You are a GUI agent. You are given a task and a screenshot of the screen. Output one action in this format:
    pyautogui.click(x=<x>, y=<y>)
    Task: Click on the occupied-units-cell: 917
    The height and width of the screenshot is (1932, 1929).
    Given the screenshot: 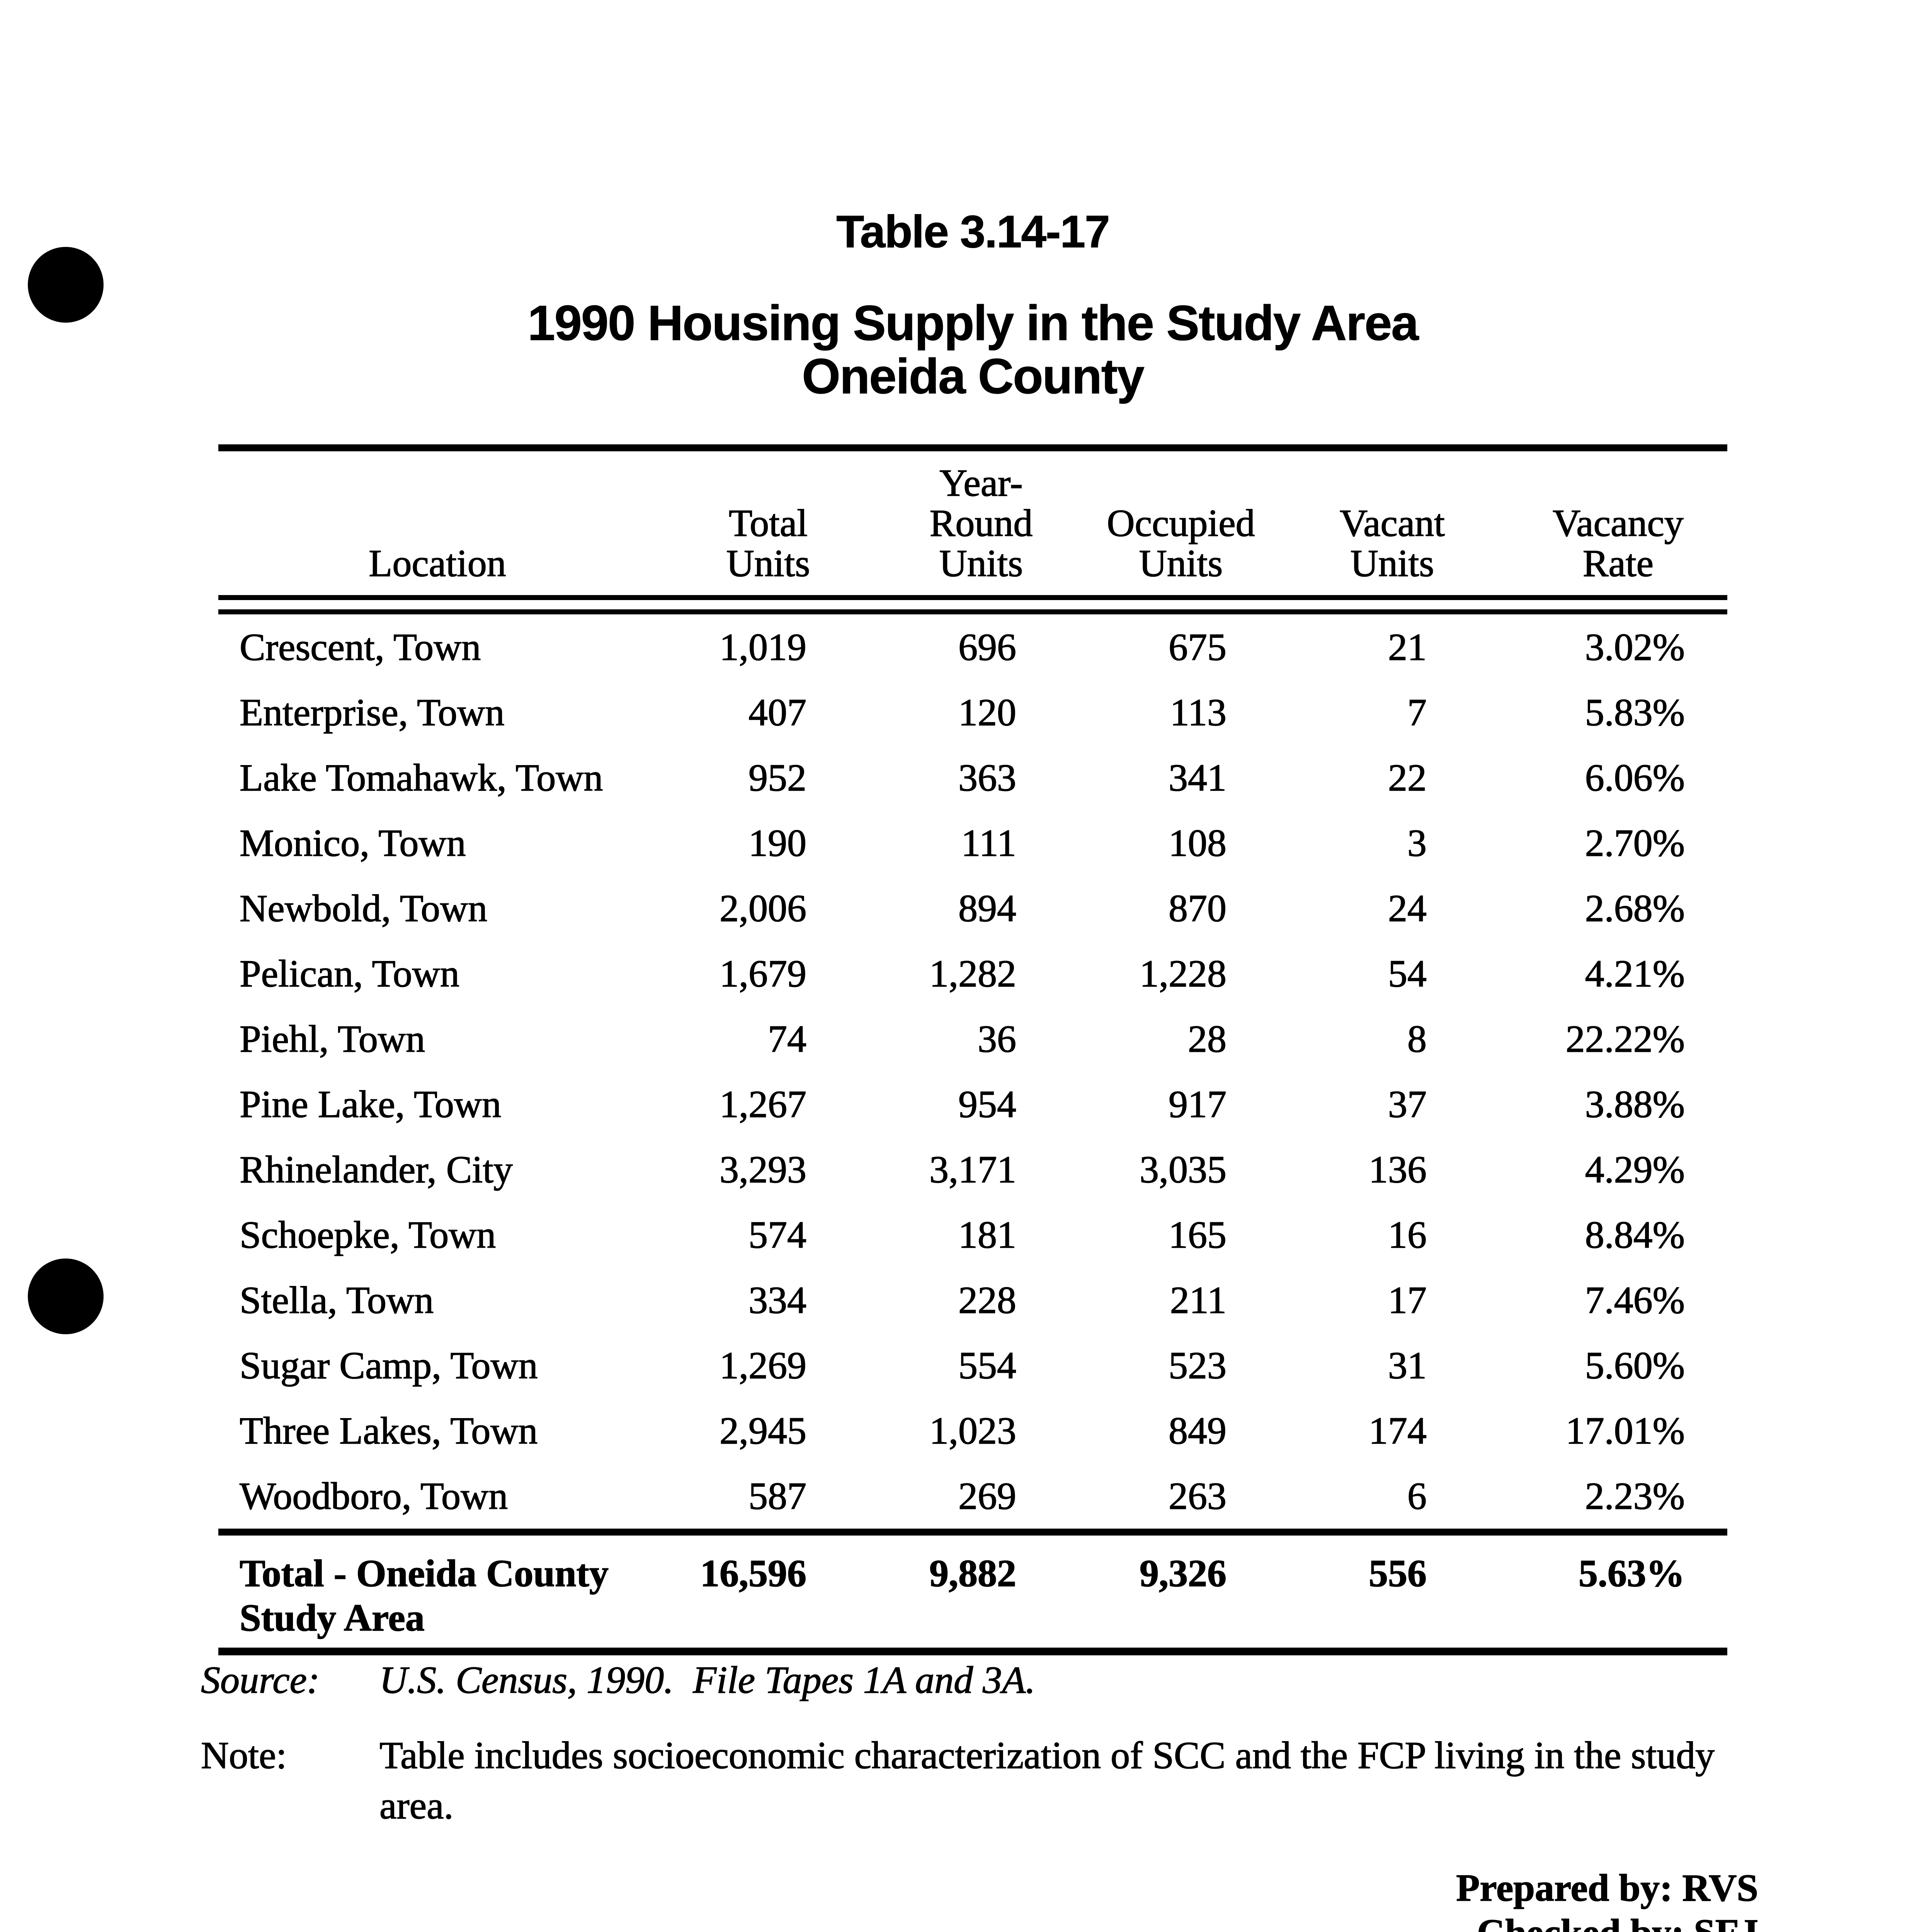 What is the action you would take?
    pyautogui.click(x=1197, y=1104)
    